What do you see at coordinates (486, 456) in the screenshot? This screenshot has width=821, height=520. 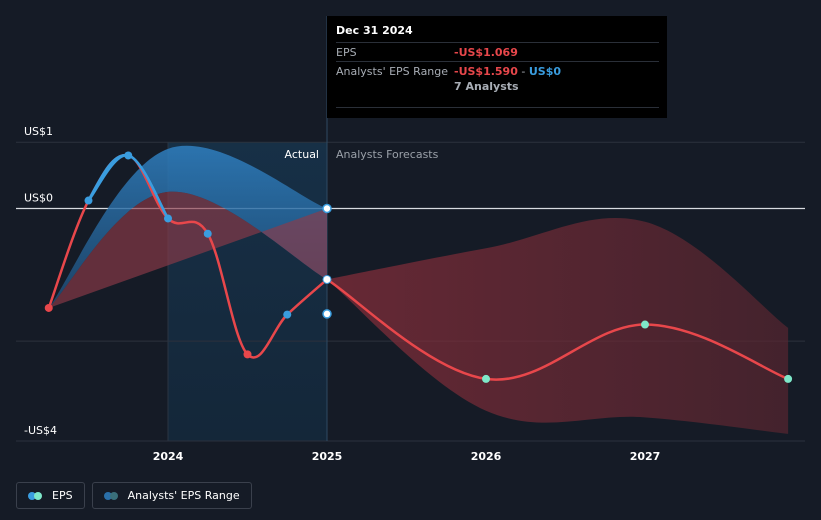 I see `x-tick-label-2: 2026` at bounding box center [486, 456].